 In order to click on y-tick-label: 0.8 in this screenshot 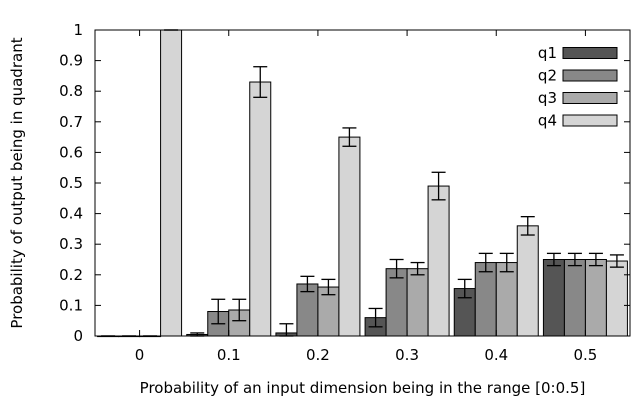, I will do `click(71, 91)`.